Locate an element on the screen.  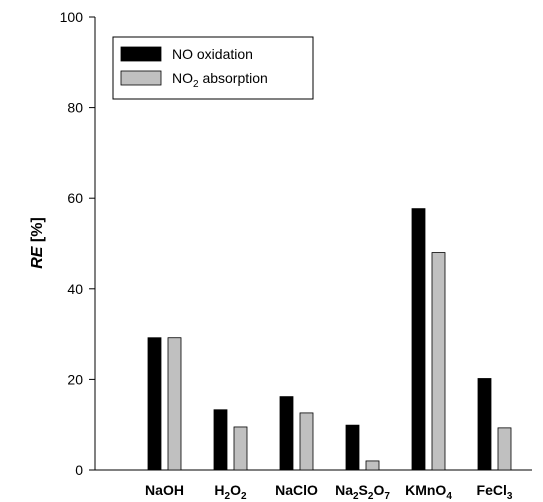
bar-naoh-no-oxidation is located at coordinates (154, 404).